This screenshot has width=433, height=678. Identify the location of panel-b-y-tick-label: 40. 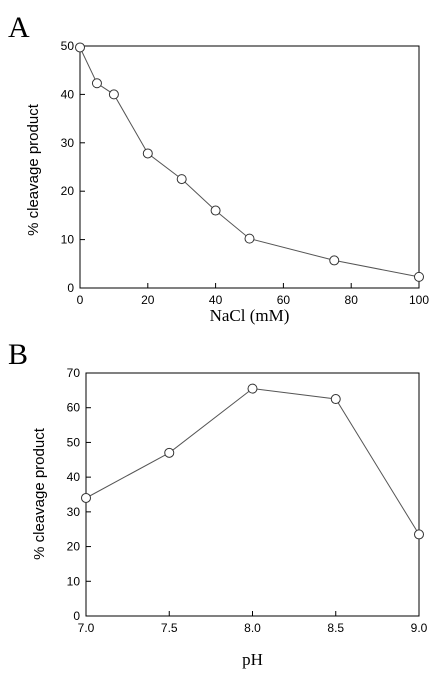
(74, 477).